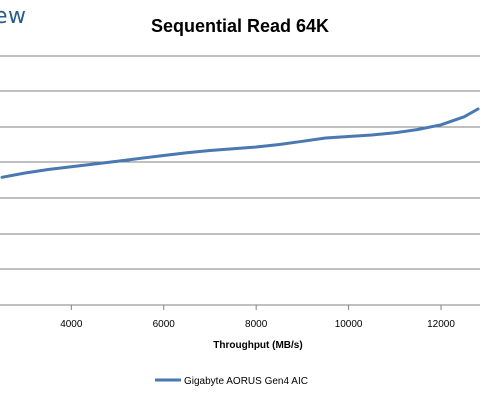 The image size is (480, 401). Describe the element at coordinates (71, 324) in the screenshot. I see `x-tick-label: 4000` at that location.